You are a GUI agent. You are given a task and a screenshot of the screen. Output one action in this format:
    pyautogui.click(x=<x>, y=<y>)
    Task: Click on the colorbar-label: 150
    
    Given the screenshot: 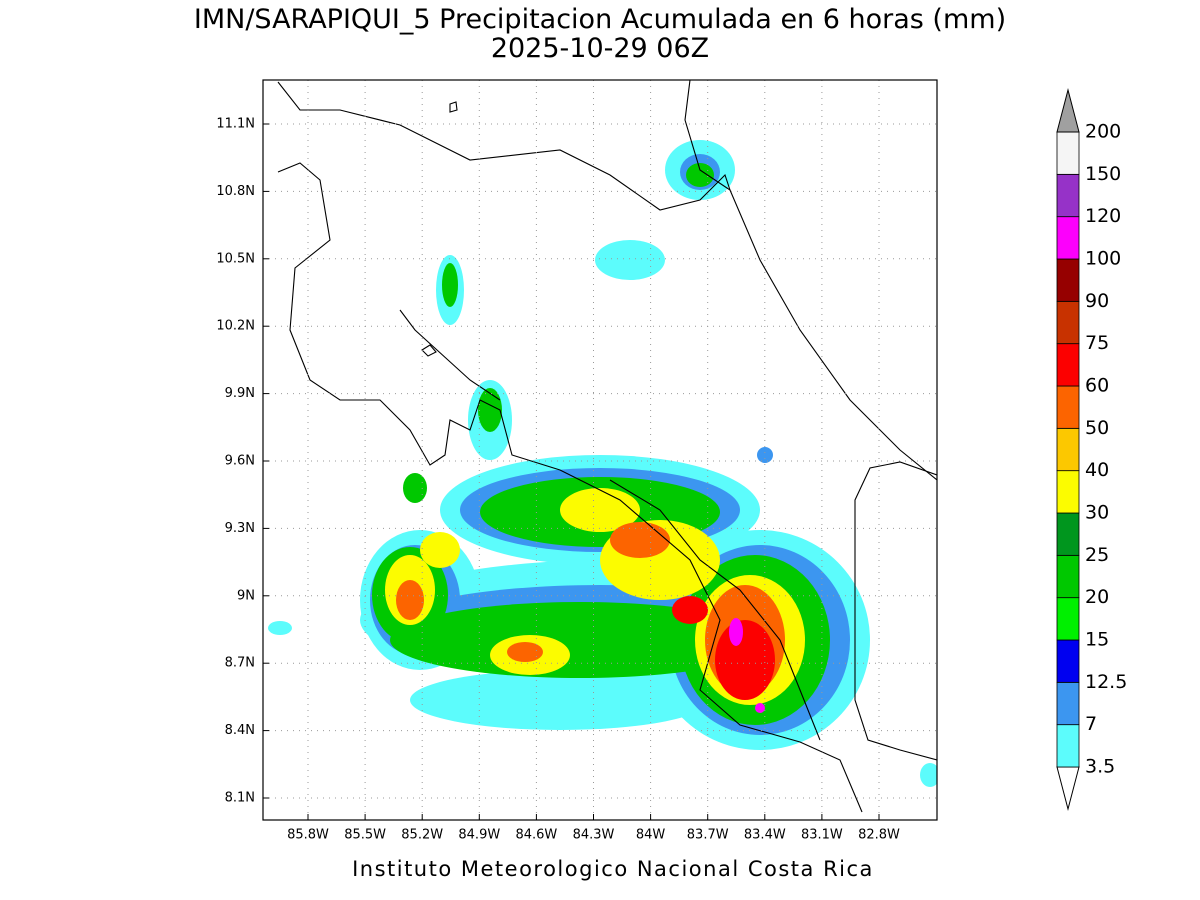 What is the action you would take?
    pyautogui.click(x=1103, y=174)
    